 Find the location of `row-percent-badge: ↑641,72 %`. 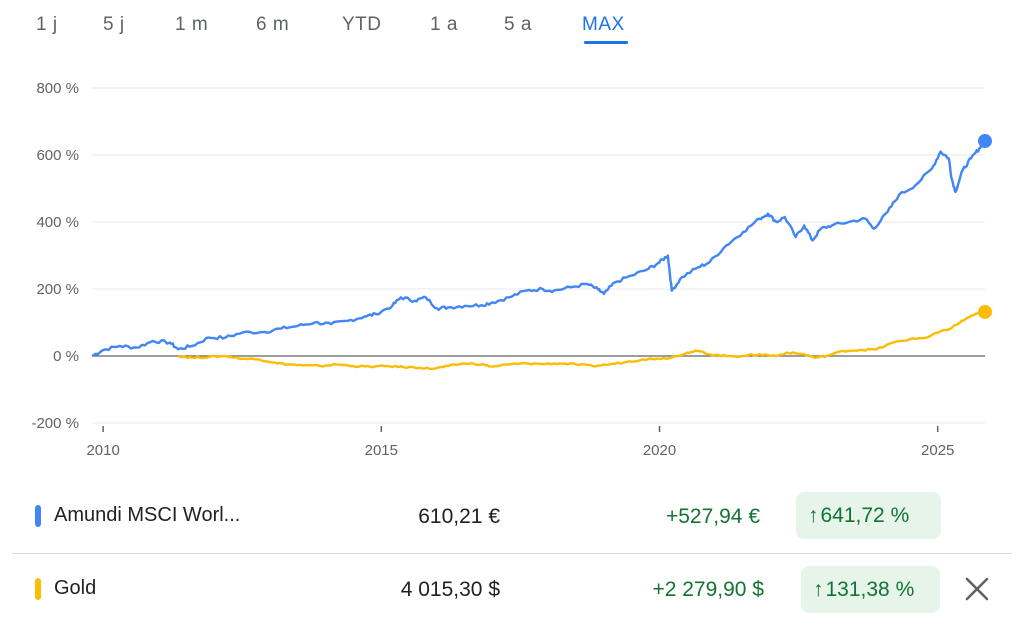

row-percent-badge: ↑641,72 % is located at coordinates (868, 515).